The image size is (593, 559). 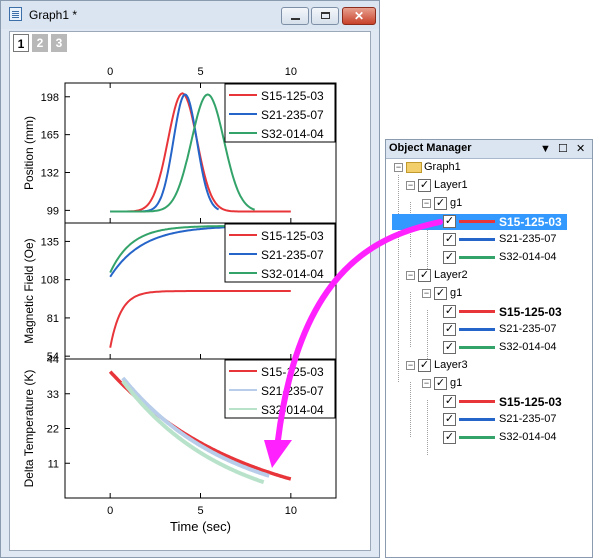 What do you see at coordinates (29, 290) in the screenshot?
I see `y-axis-label: Magnetic Field (Oe)` at bounding box center [29, 290].